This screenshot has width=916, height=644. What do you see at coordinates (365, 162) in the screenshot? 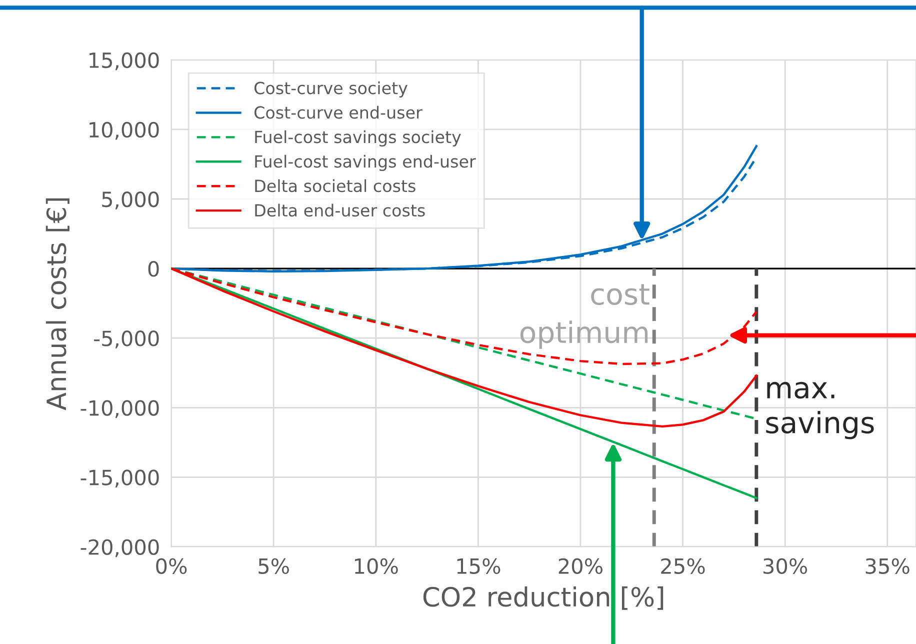
I see `legend-label: Fuel-cost savings end-user` at bounding box center [365, 162].